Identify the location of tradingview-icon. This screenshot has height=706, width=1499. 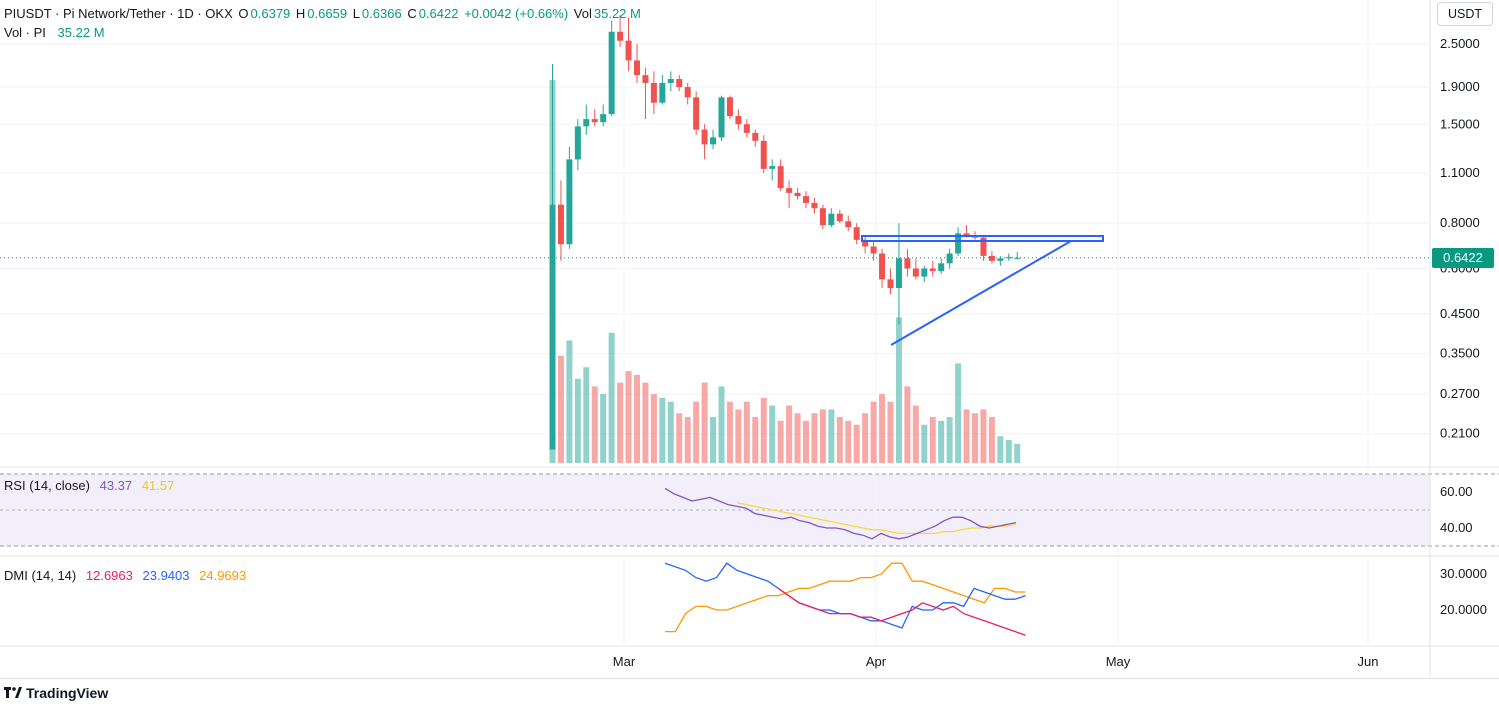
(13, 692).